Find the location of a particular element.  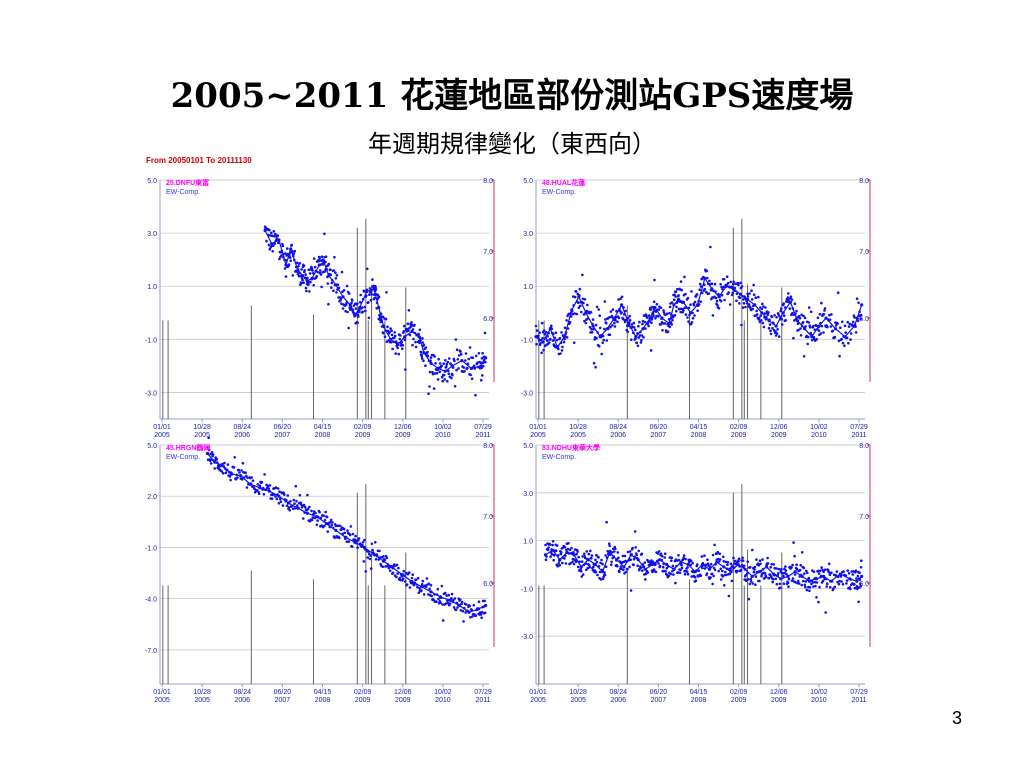

x-tick-label-year: 2006 is located at coordinates (618, 435).